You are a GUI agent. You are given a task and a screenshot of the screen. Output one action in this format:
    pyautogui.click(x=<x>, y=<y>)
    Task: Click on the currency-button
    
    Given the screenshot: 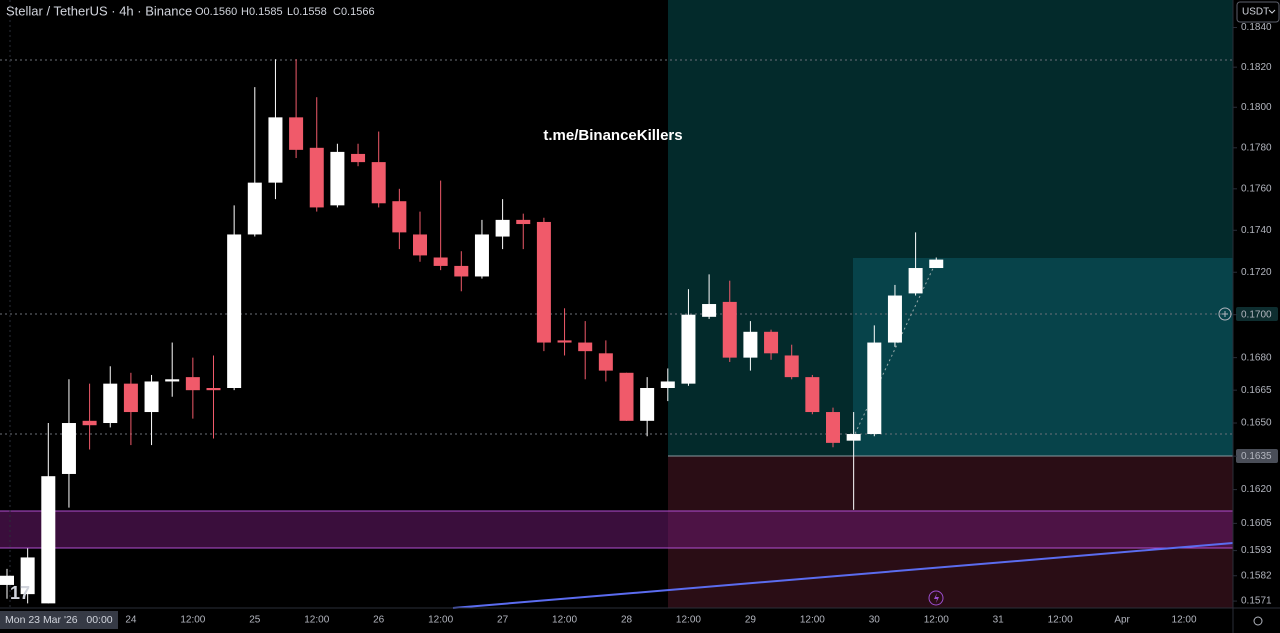 What is the action you would take?
    pyautogui.click(x=1258, y=12)
    